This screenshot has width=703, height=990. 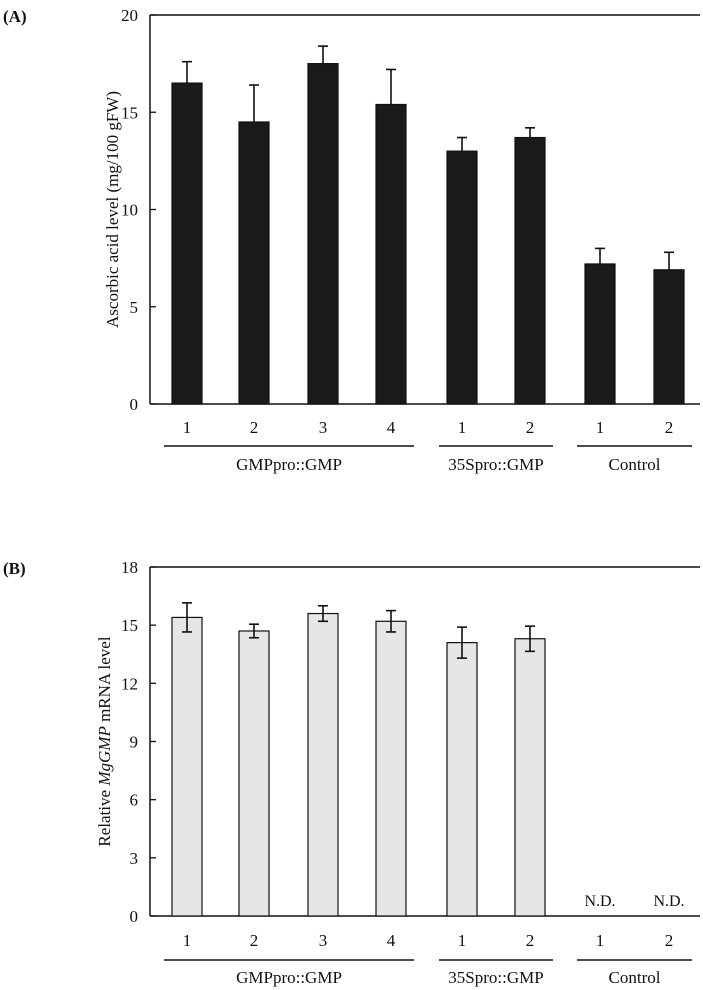 I want to click on panel-label: (B), so click(x=14, y=568).